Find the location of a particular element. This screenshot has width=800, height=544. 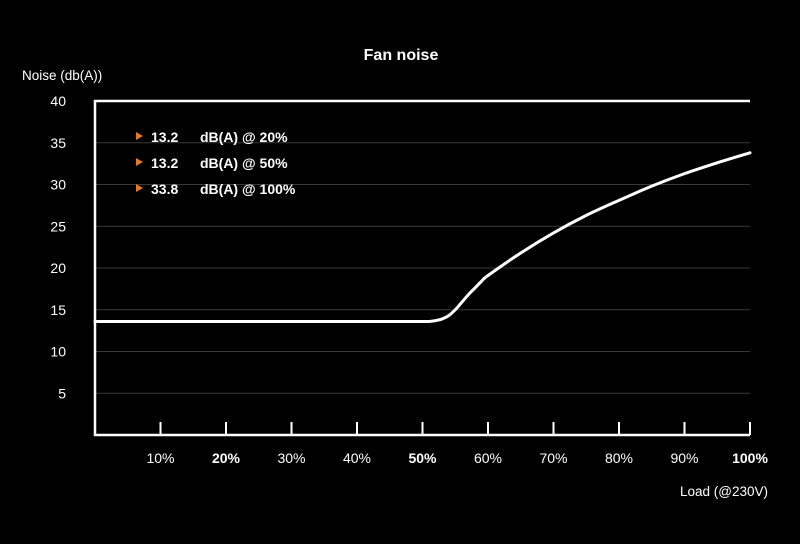

chart-title: Fan noise is located at coordinates (401, 55).